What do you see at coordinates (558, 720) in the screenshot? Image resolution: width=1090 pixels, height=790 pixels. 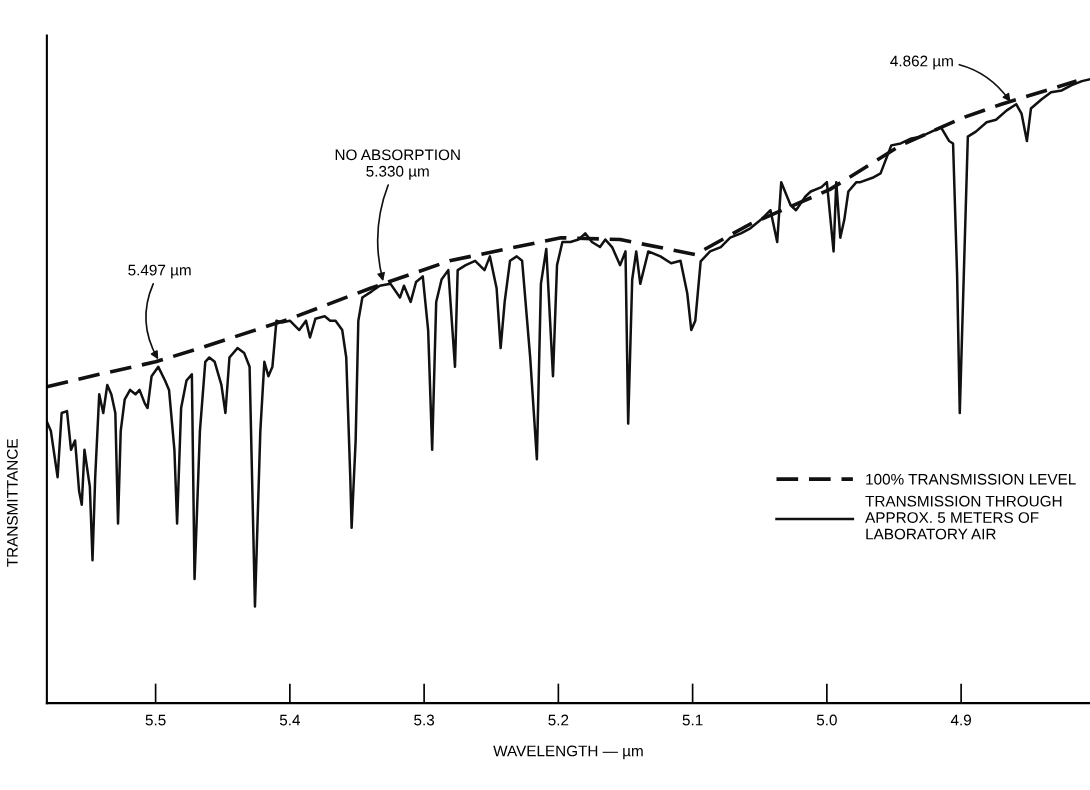 I see `x-tick-label: 5.2` at bounding box center [558, 720].